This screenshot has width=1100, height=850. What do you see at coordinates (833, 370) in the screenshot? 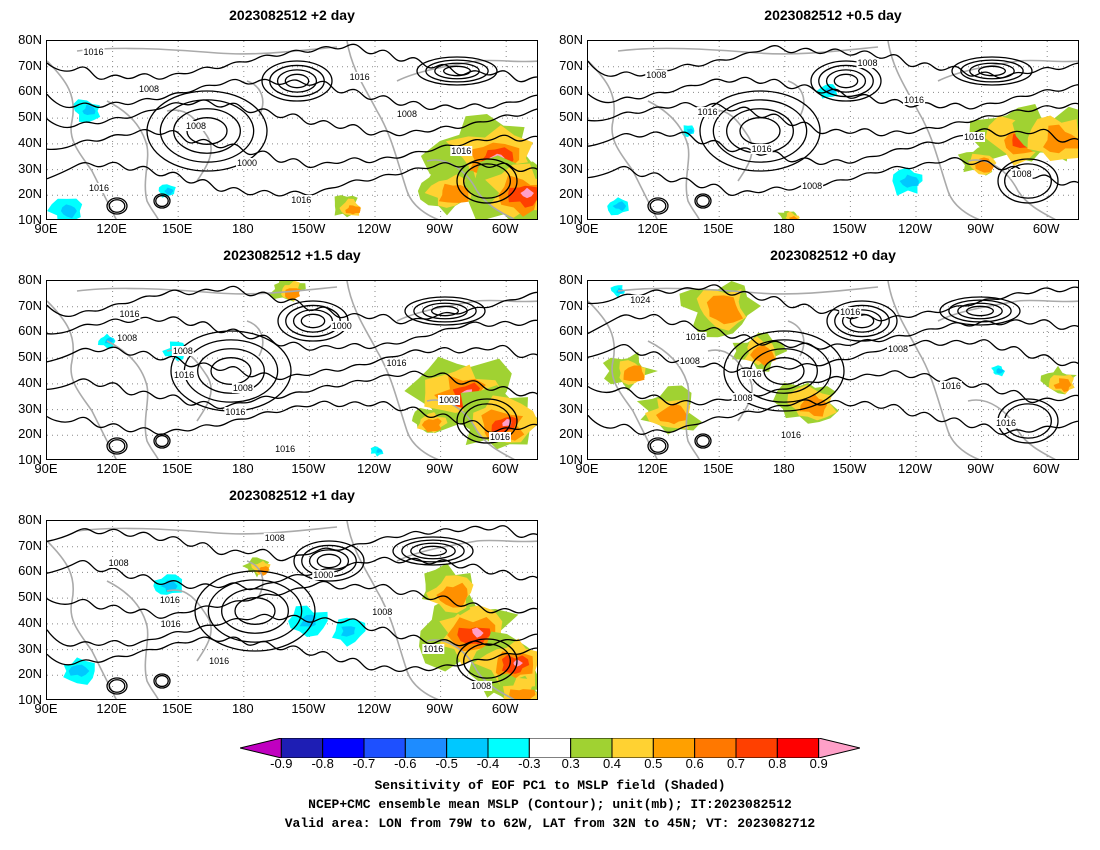
I see `map-panel-plus0: 1008 1008 1016 1016 1008 1016 1016 1024 1016 1016` at bounding box center [833, 370].